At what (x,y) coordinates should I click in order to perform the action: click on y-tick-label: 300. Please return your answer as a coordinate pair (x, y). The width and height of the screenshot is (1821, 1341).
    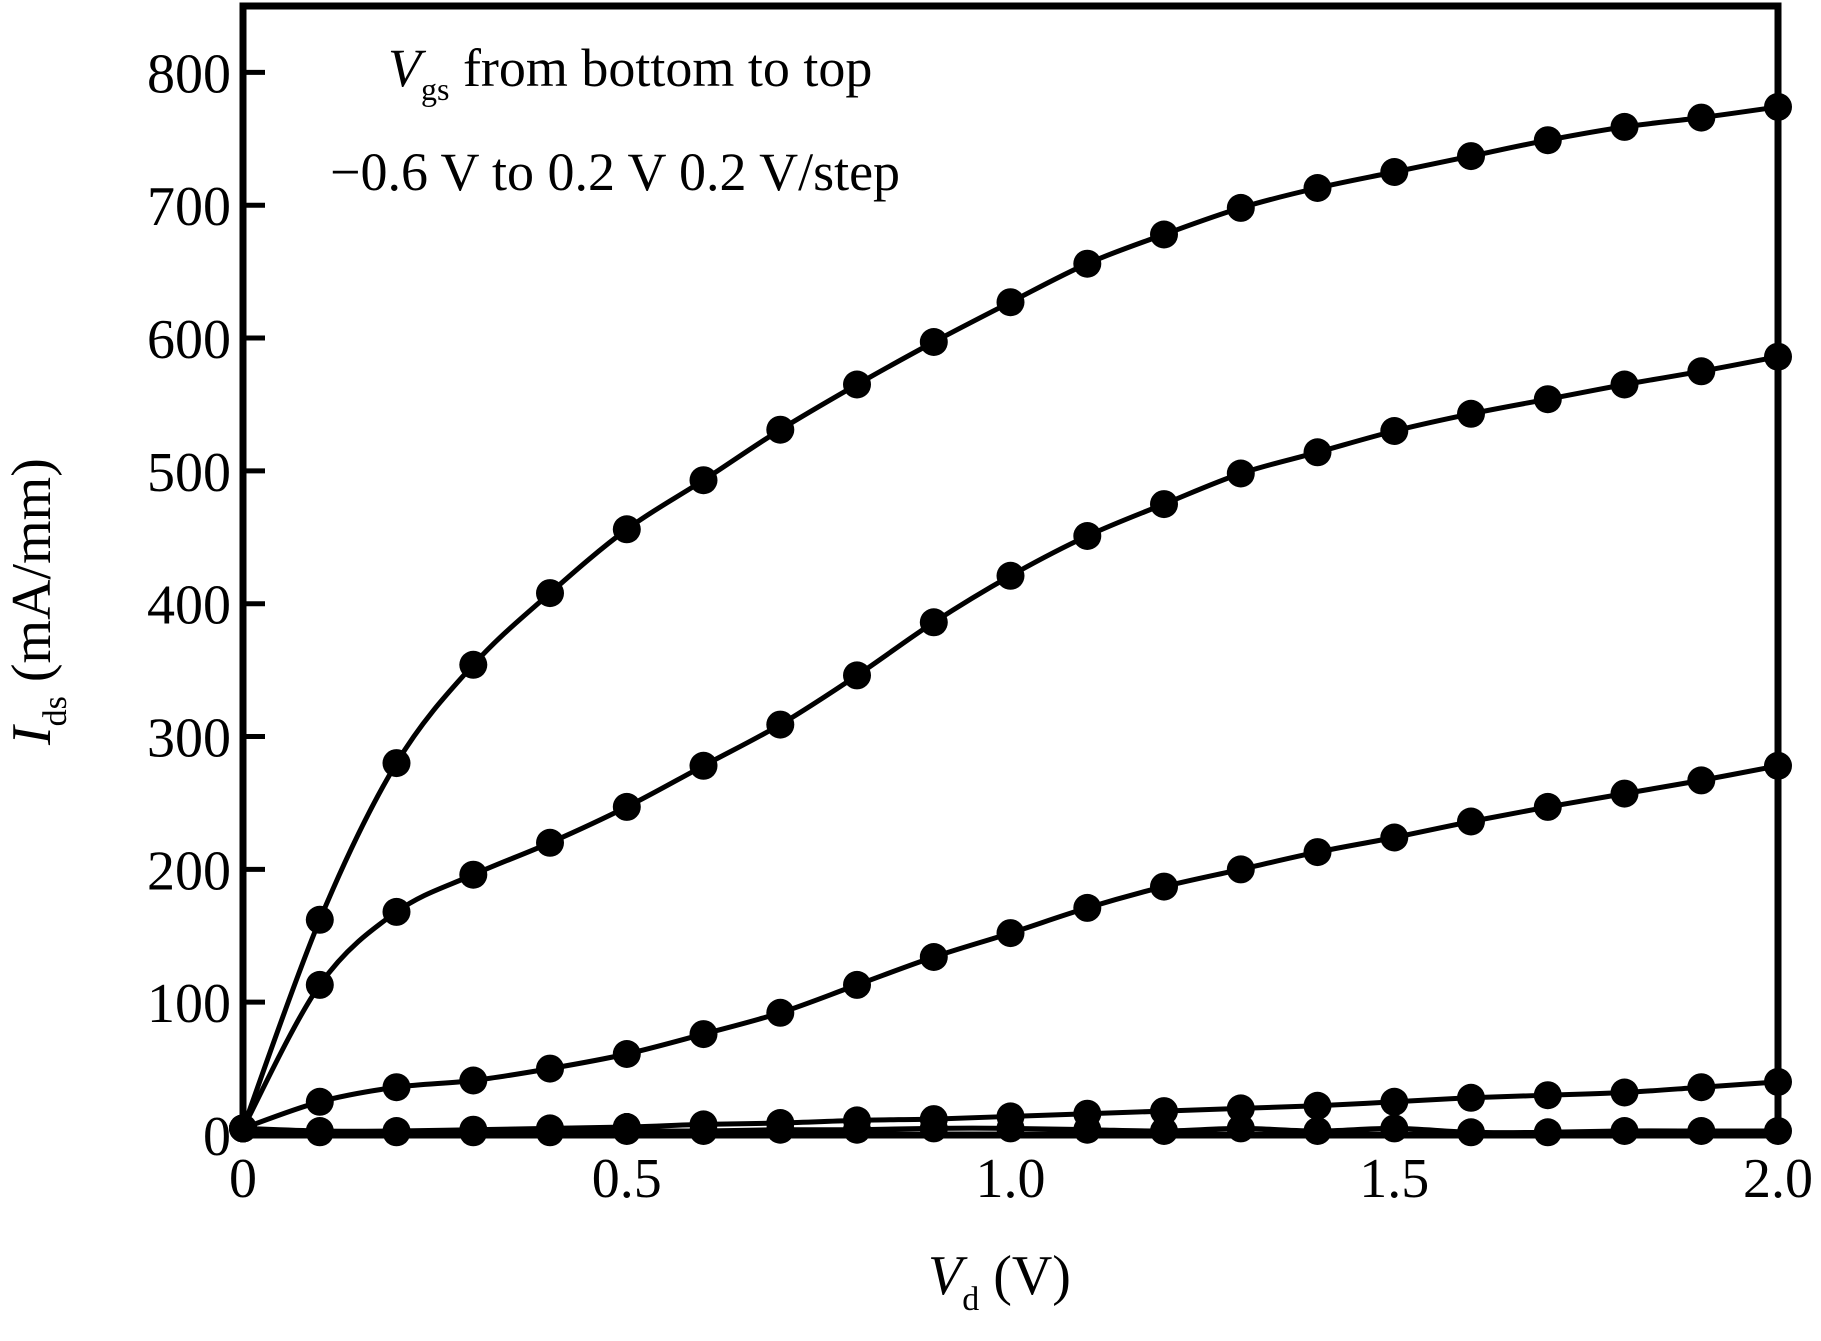
    Looking at the image, I should click on (189, 739).